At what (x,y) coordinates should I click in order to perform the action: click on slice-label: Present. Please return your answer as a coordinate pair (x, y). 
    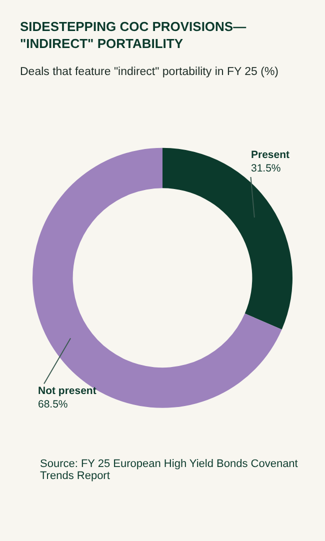
    Looking at the image, I should click on (270, 155).